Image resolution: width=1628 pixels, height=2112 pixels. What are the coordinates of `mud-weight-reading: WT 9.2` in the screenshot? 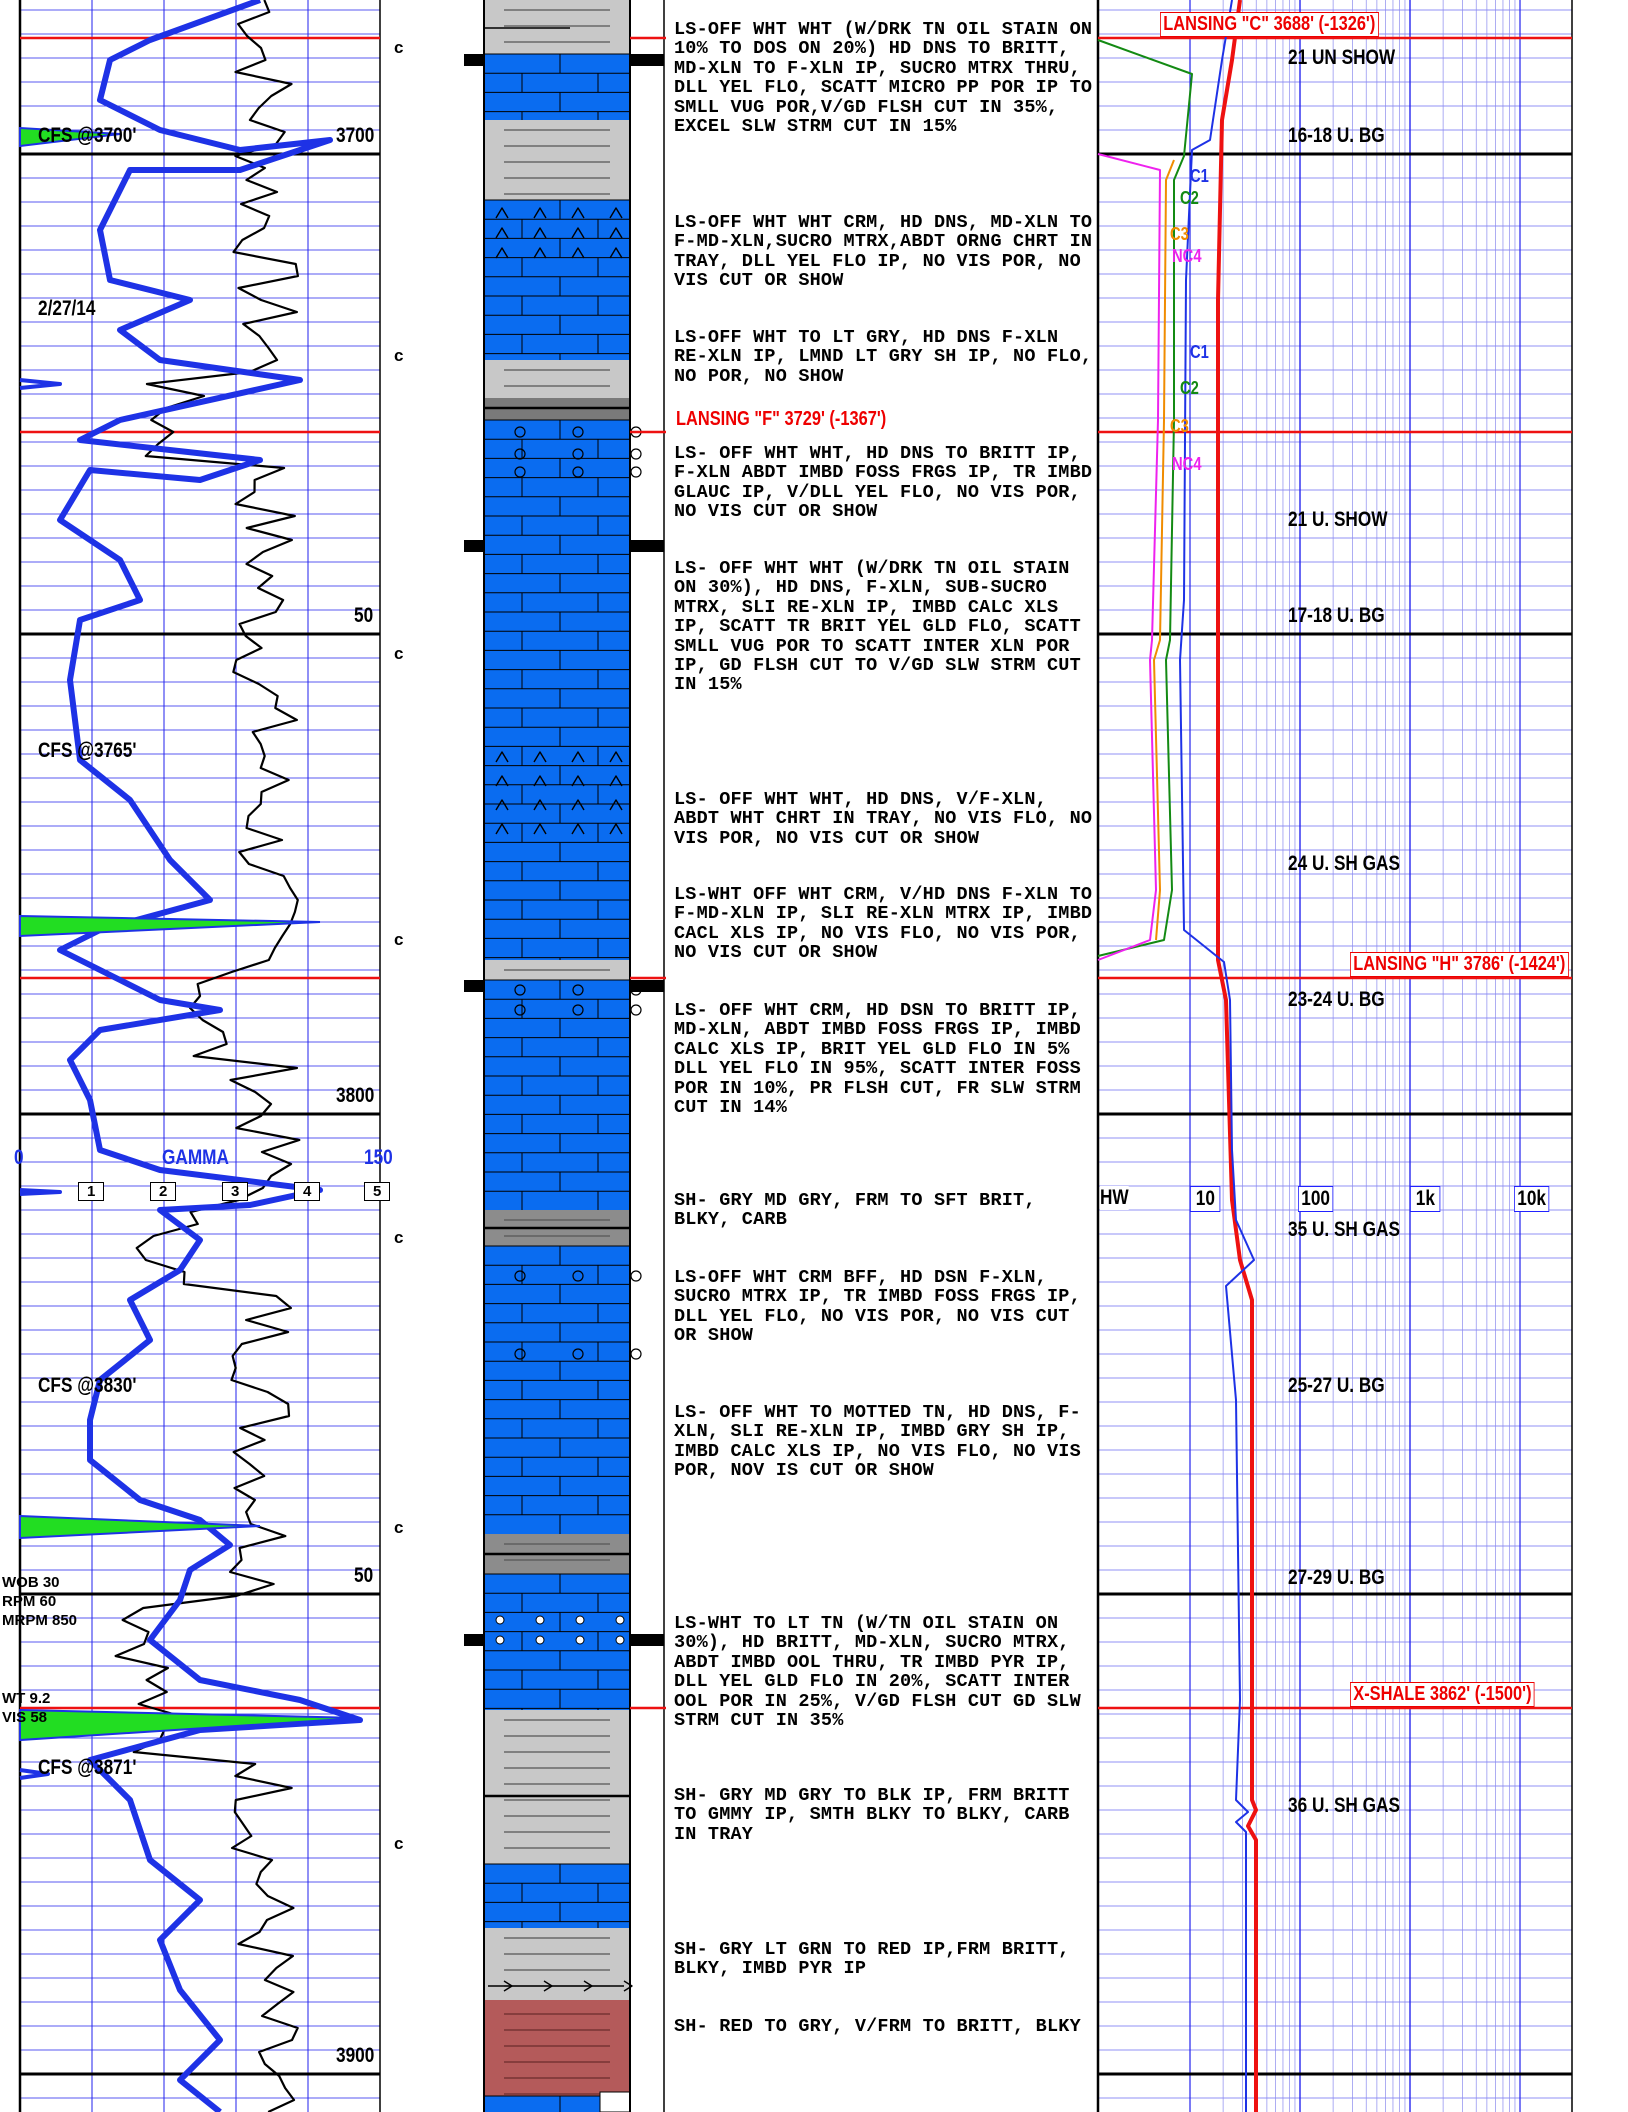 It's located at (26, 1698).